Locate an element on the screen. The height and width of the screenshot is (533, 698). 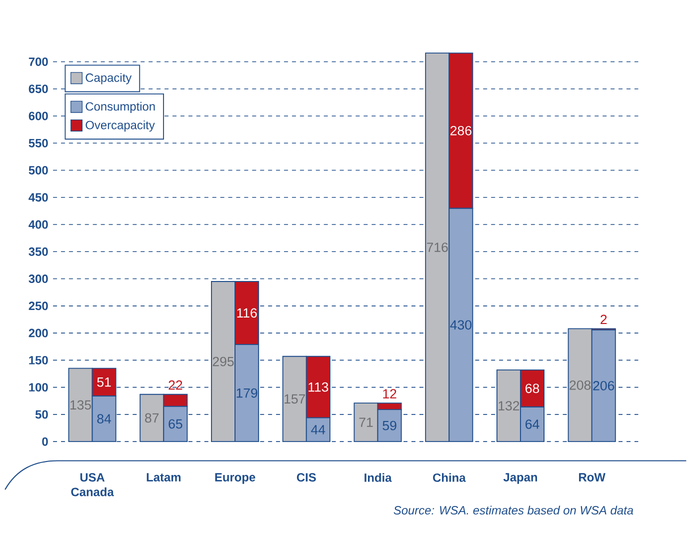
y-tick-label: 700 is located at coordinates (38, 61).